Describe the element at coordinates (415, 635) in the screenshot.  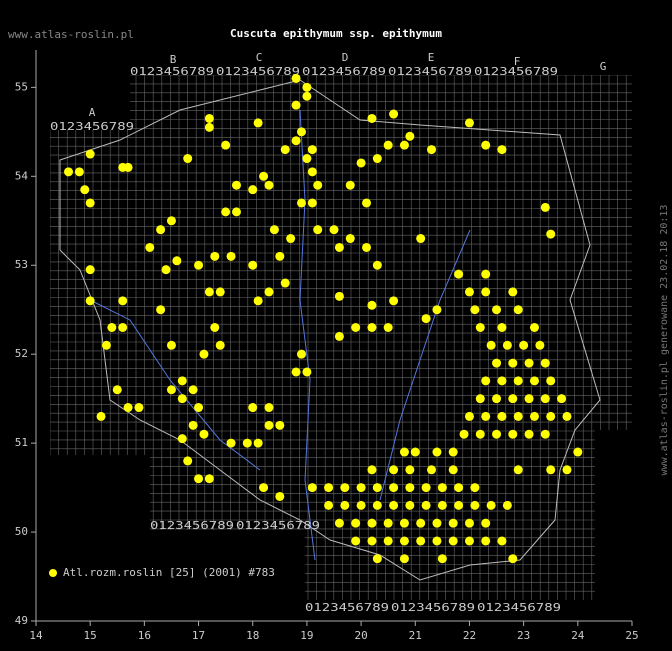
I see `x-tick-label: 21` at that location.